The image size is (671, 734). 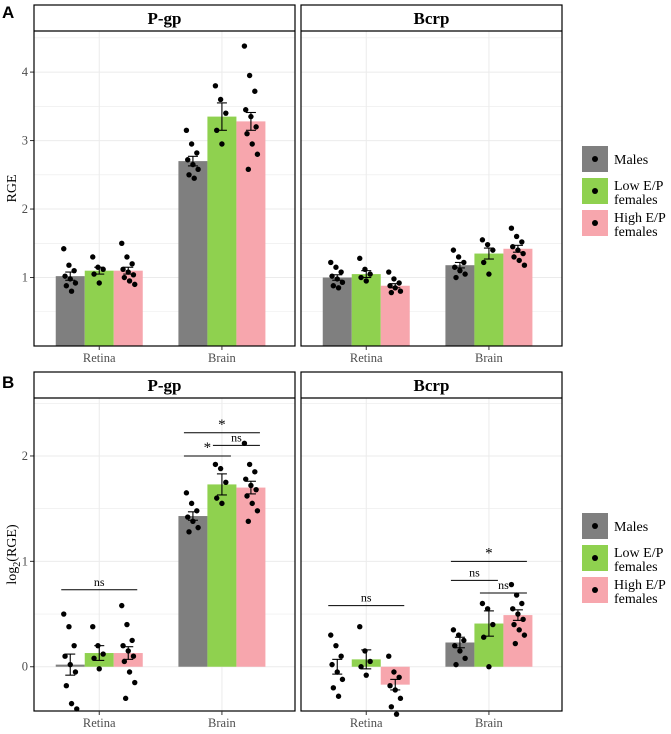 What do you see at coordinates (99, 582) in the screenshot?
I see `significance-label: ns` at bounding box center [99, 582].